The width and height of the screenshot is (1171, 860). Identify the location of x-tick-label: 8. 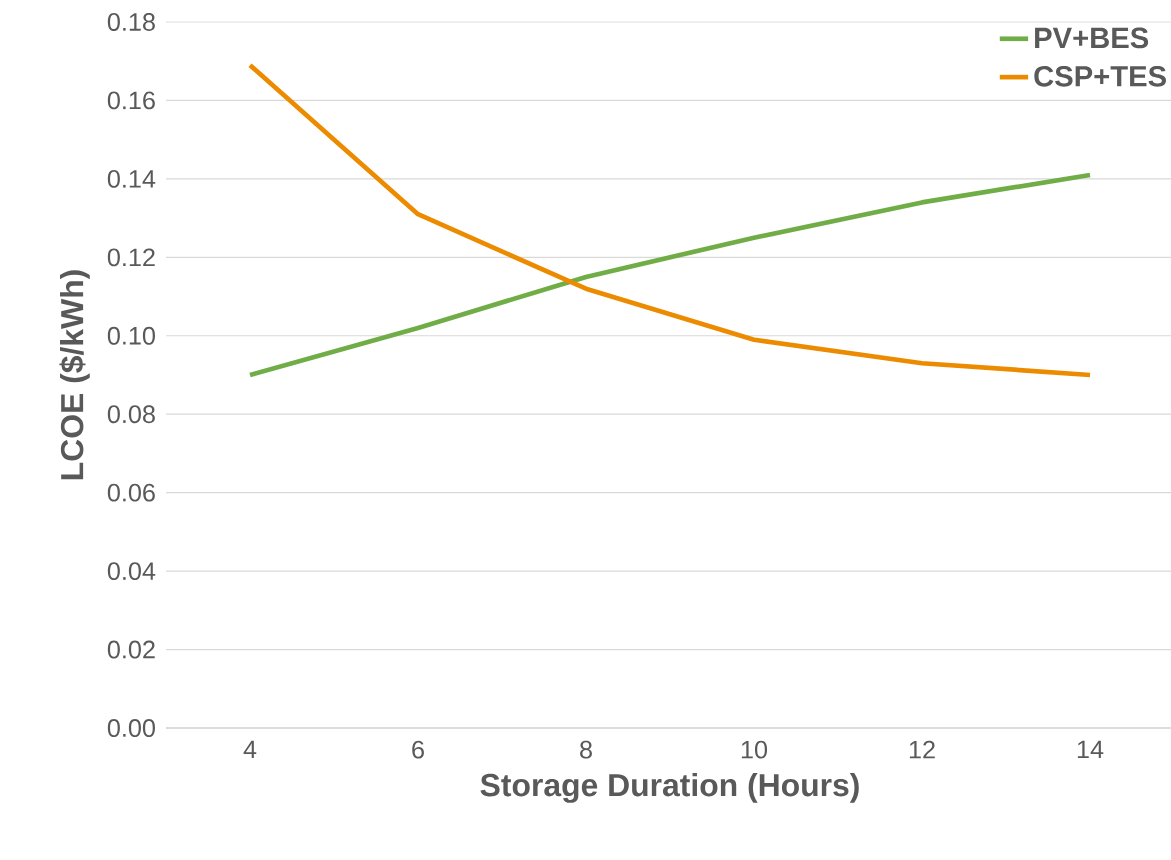
(586, 749).